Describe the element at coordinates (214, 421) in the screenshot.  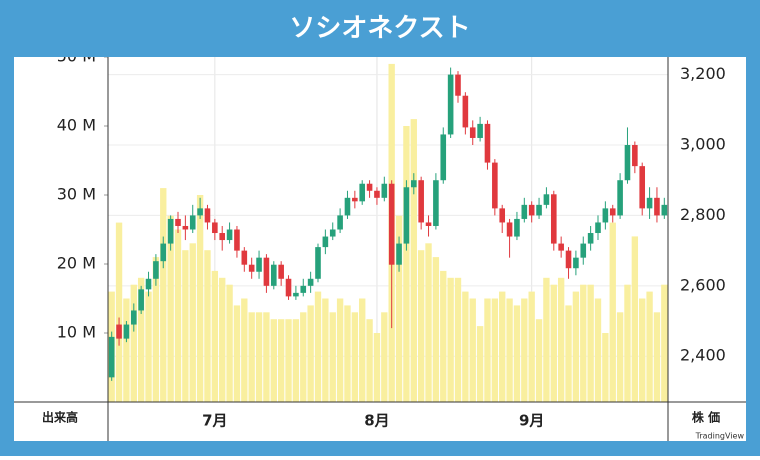
I see `x-tick-label: 7月` at that location.